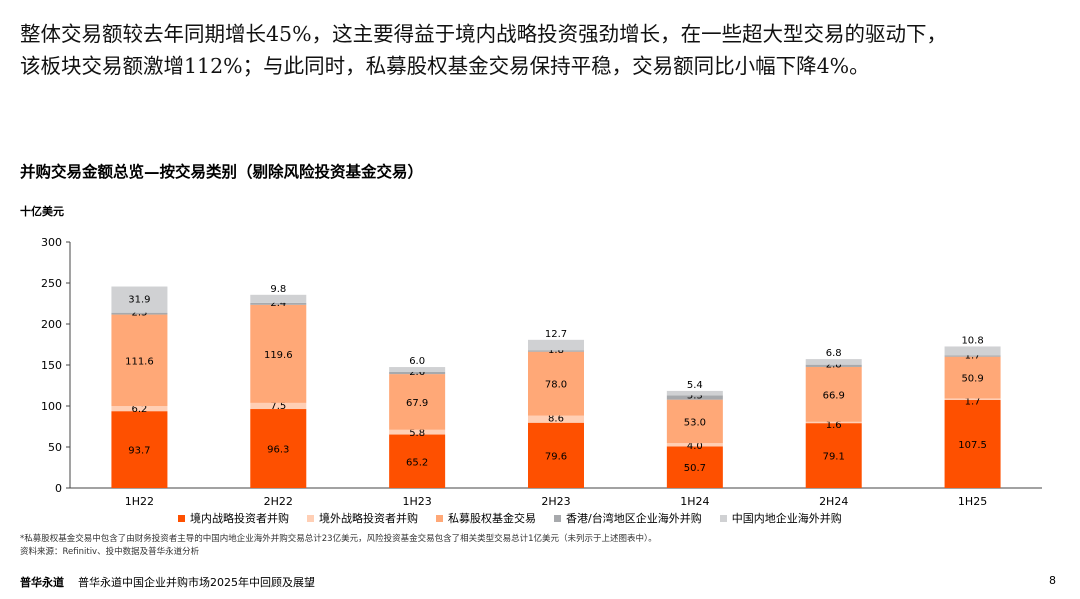 This screenshot has width=1080, height=599. Describe the element at coordinates (278, 289) in the screenshot. I see `data-label: 9.8` at that location.